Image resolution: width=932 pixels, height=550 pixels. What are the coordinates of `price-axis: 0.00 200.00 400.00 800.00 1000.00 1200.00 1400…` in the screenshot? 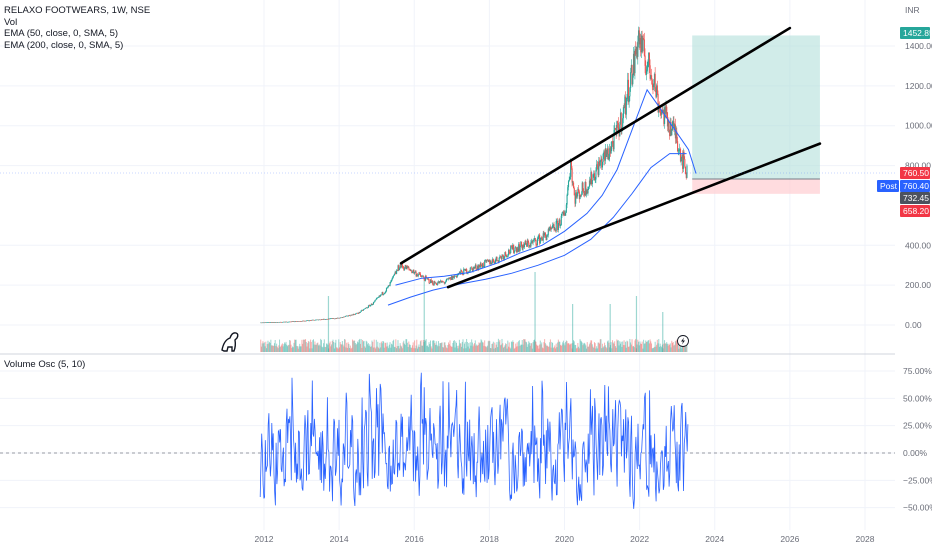 It's located at (918, 185).